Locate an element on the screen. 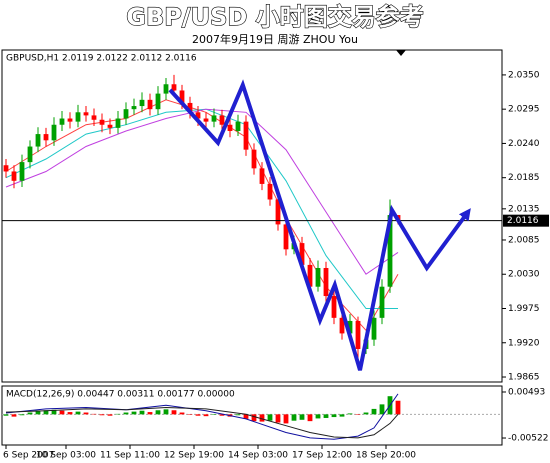 The image size is (550, 463). x-tick-label: 18 Sep 20:00 is located at coordinates (386, 456).